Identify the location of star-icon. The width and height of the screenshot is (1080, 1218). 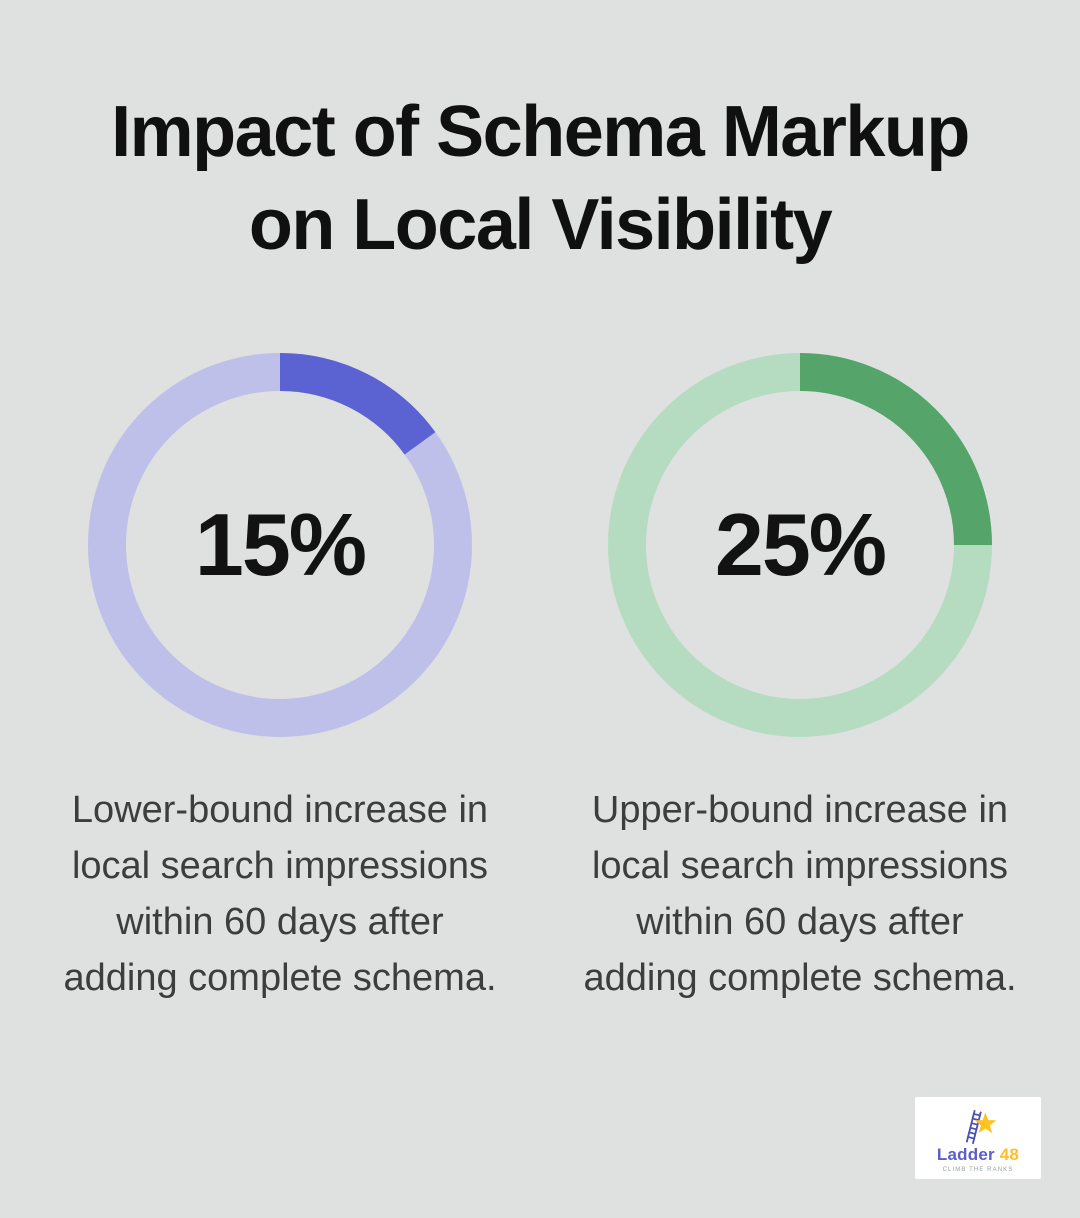
(985, 1122).